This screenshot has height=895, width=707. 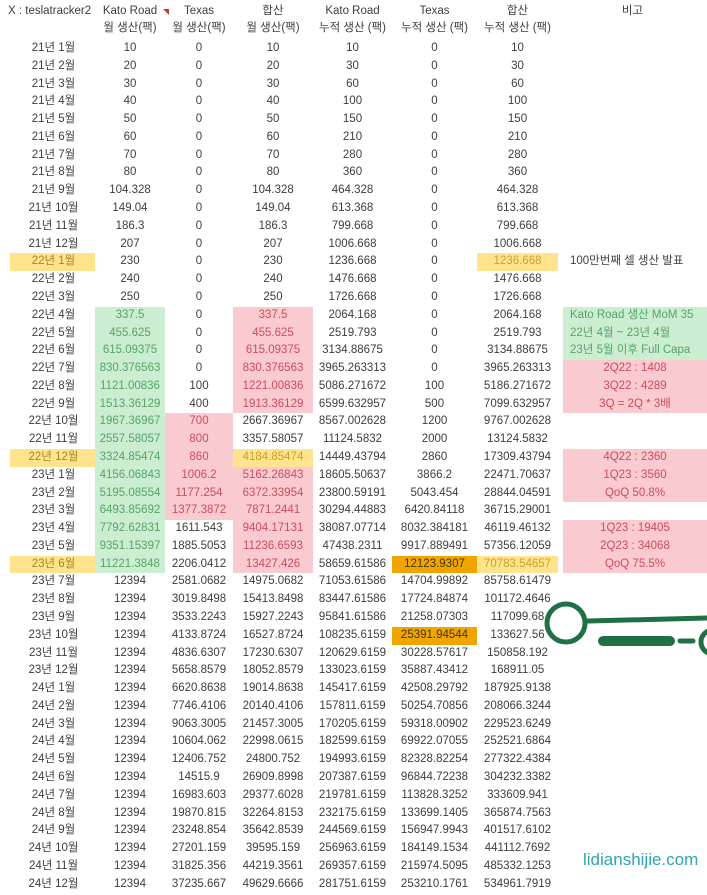 I want to click on value-cell: 2667.36967, so click(x=273, y=421).